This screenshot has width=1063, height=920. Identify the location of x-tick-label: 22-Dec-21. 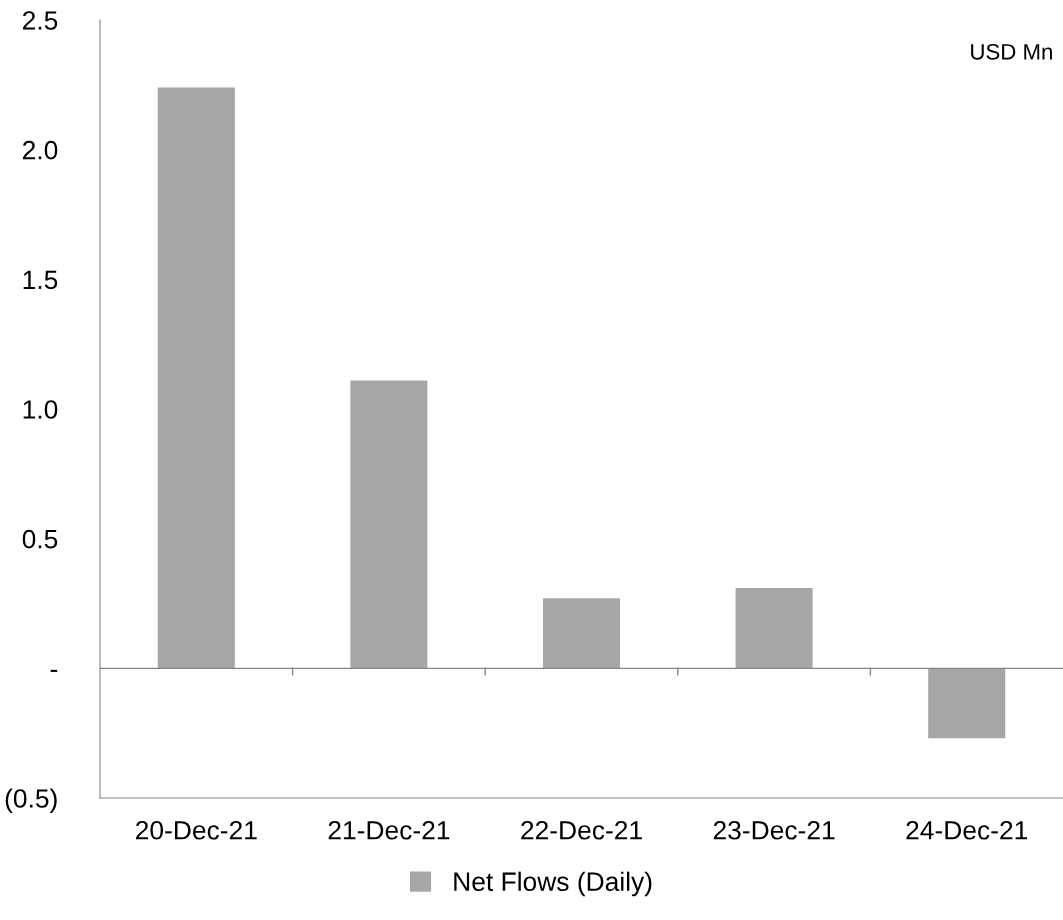
(581, 830).